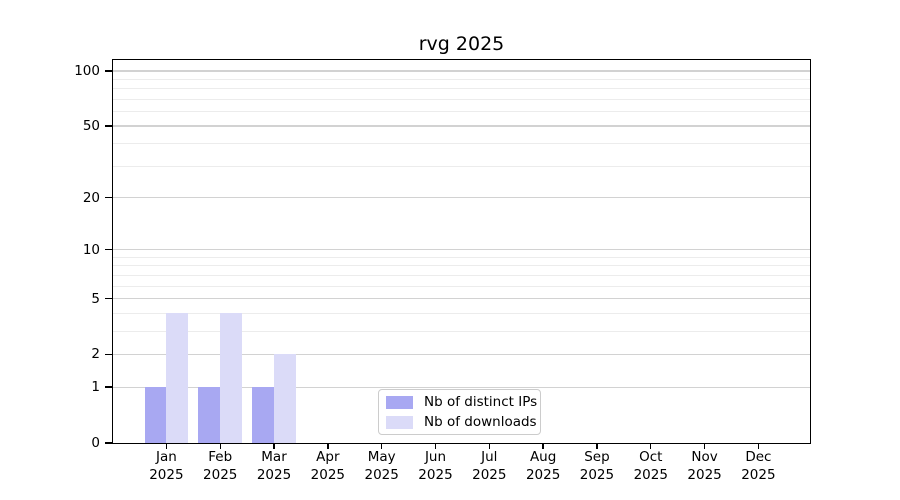  I want to click on y-tick-label: 5, so click(95, 298).